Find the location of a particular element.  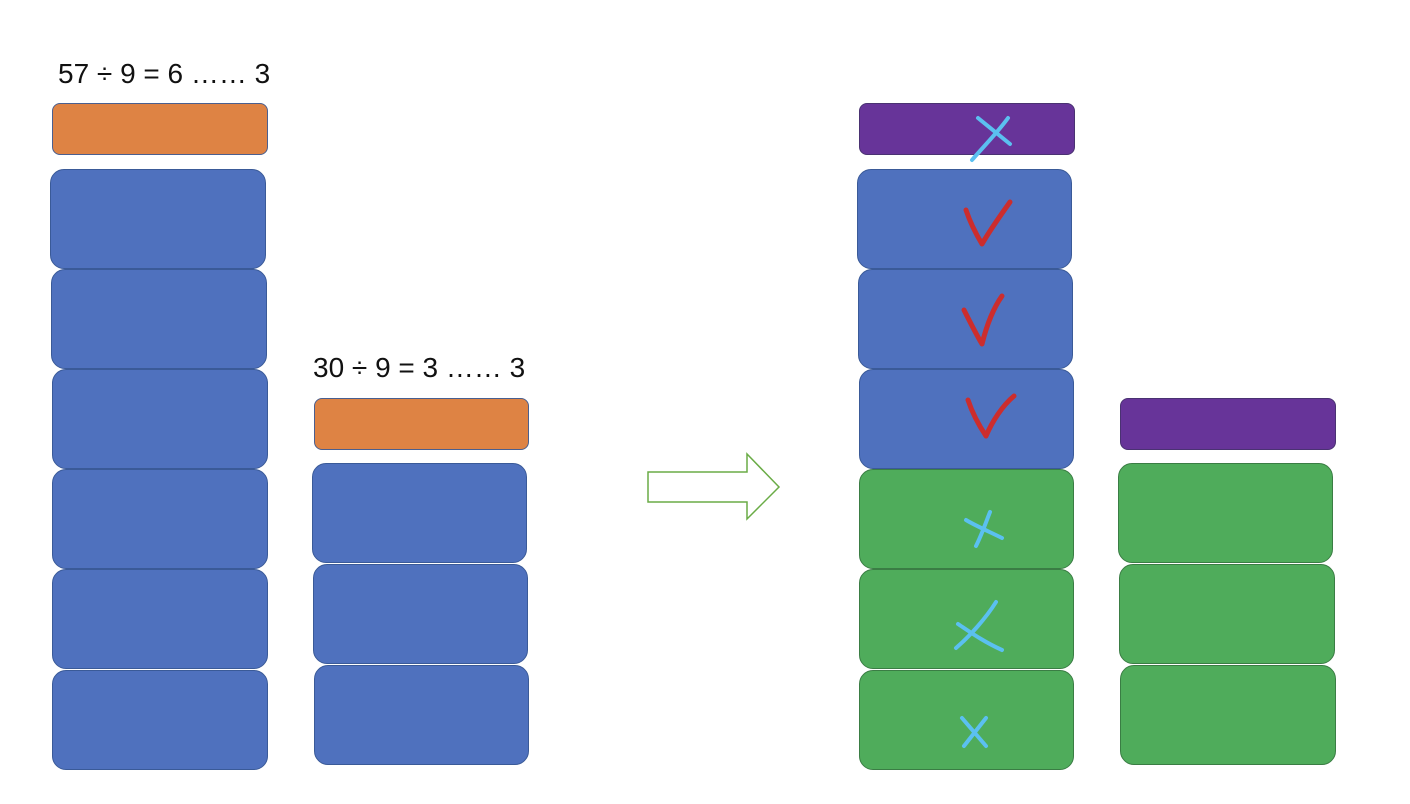

equation-30-div-9: 30 ÷ 9 = 3 …… 3 is located at coordinates (419, 367).